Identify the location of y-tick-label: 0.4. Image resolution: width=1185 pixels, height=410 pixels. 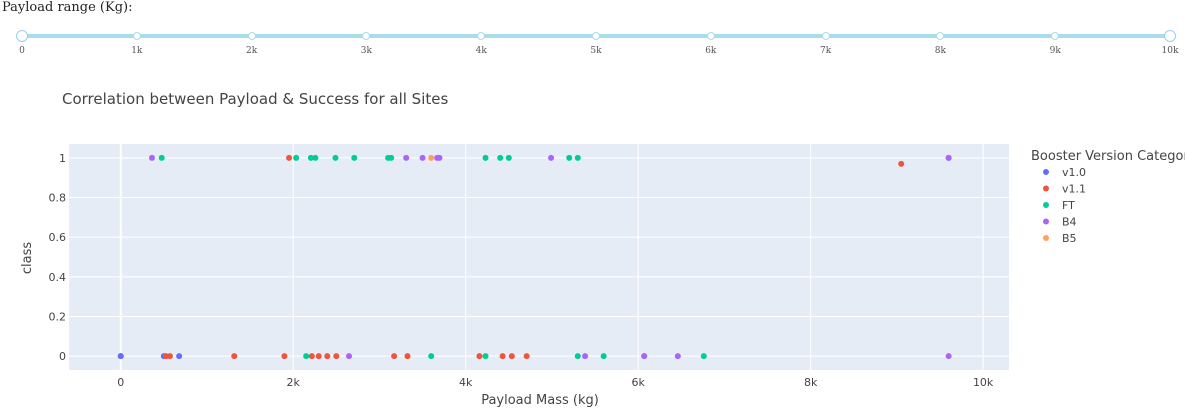
(58, 277).